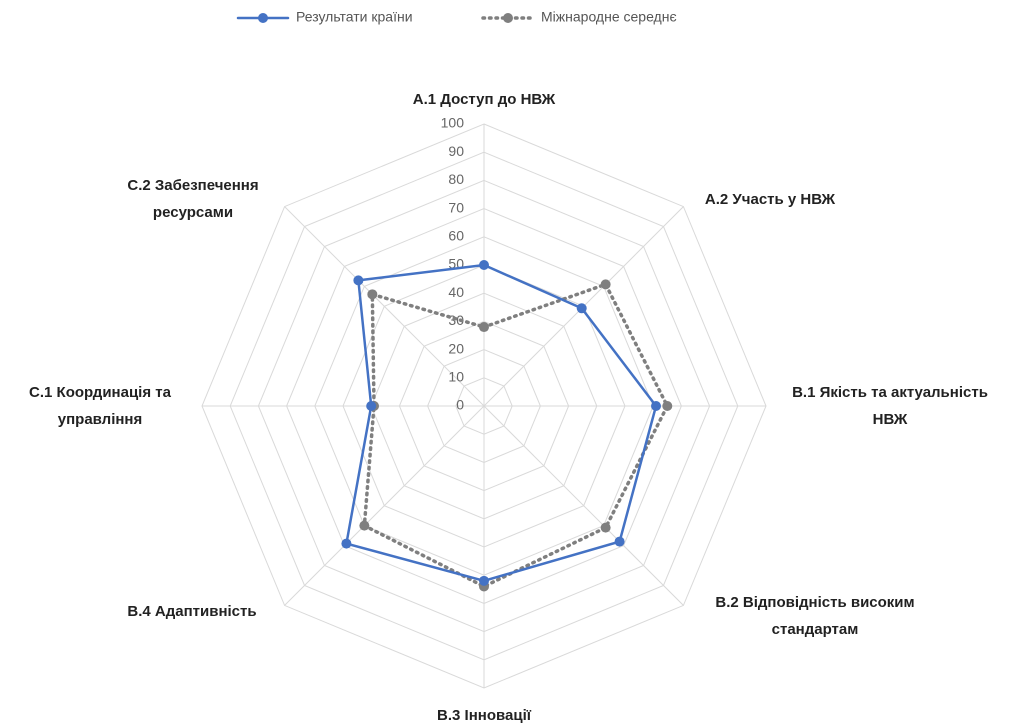 Image resolution: width=1017 pixels, height=723 pixels. Describe the element at coordinates (770, 199) in the screenshot. I see `category-label: А.2 Участь у НВЖ` at that location.